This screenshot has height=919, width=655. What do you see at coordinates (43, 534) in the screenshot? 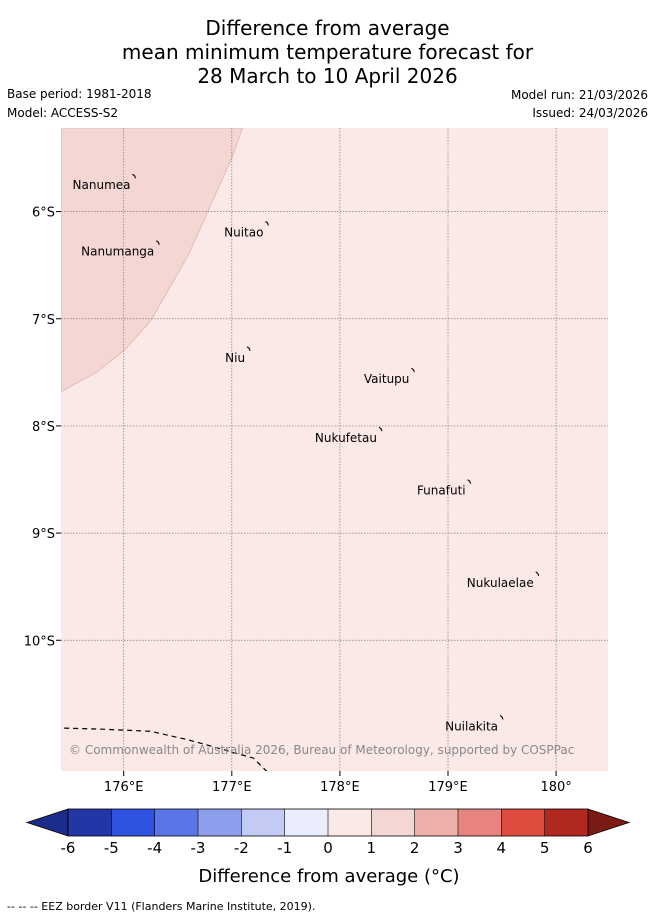
I see `lat-tick-label: 9°S` at bounding box center [43, 534].